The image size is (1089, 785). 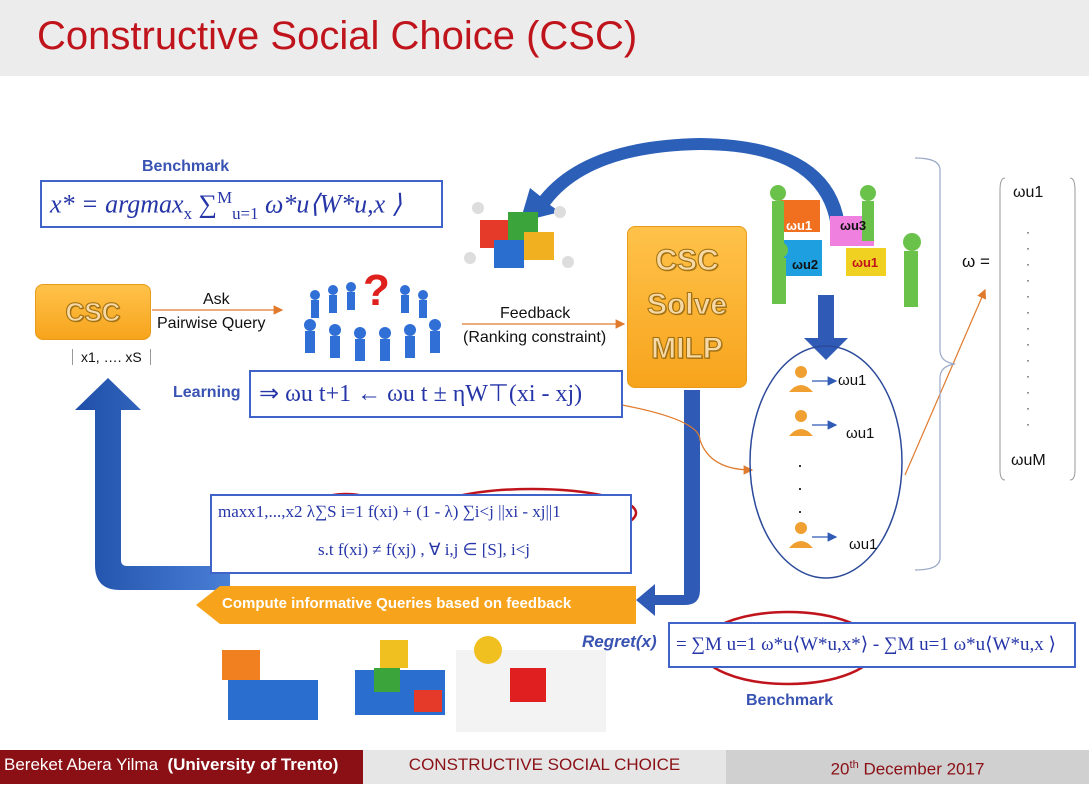 I want to click on footer-course: CONSTRUCTIVE SOCIAL CHOICE, so click(x=544, y=767).